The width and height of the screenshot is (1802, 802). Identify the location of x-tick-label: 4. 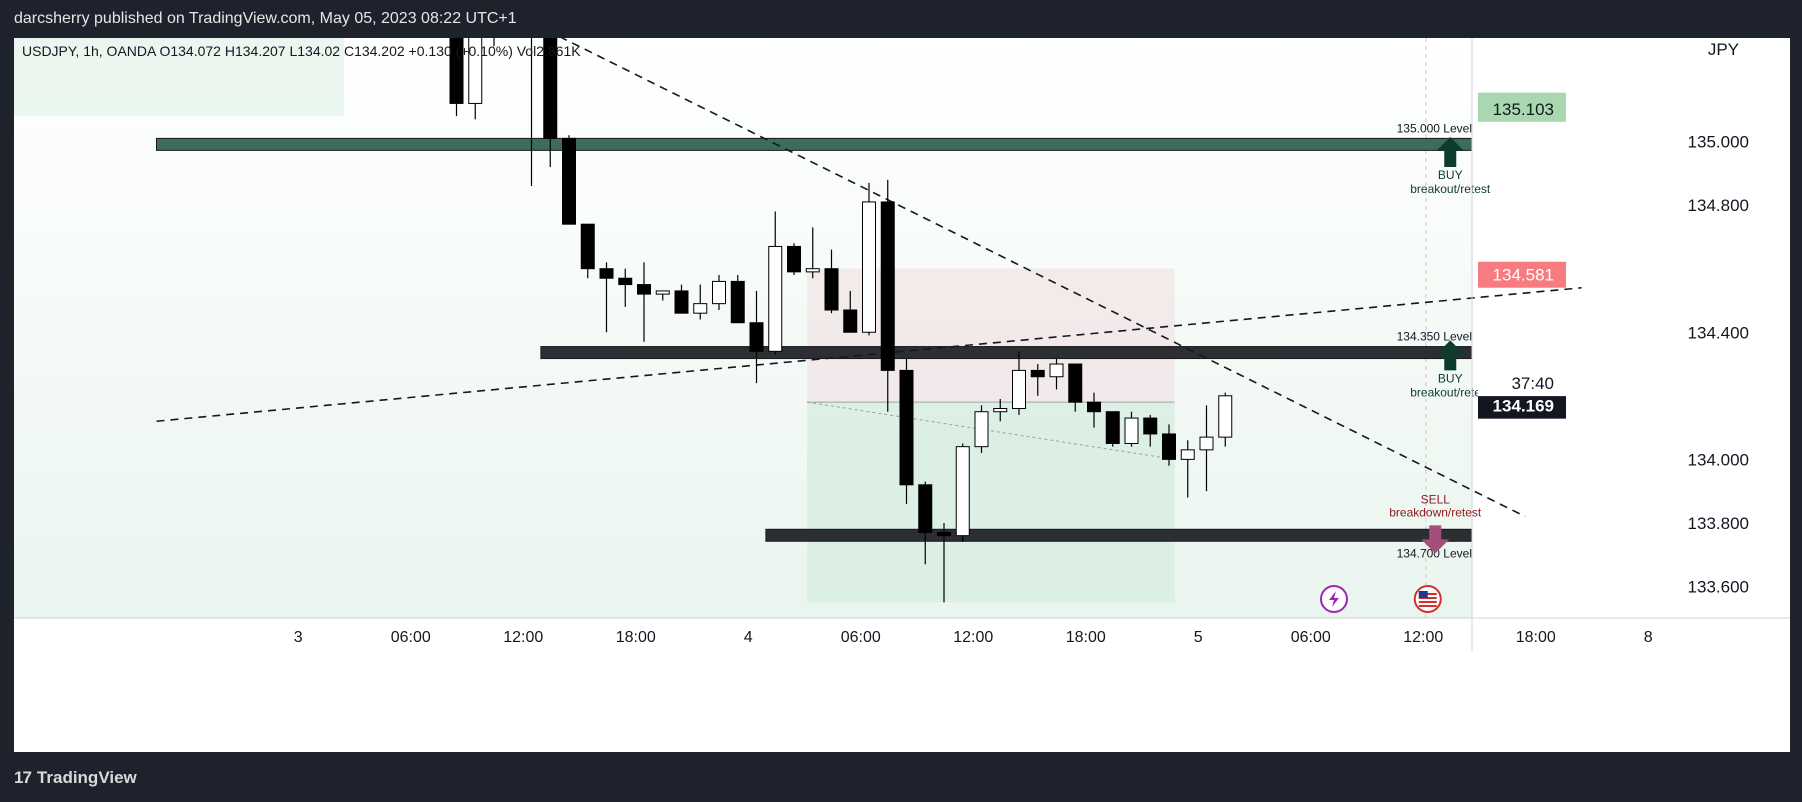
(748, 637).